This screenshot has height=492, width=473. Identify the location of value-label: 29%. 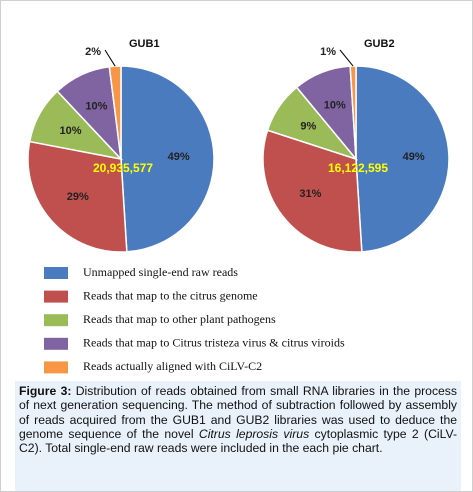
(78, 197).